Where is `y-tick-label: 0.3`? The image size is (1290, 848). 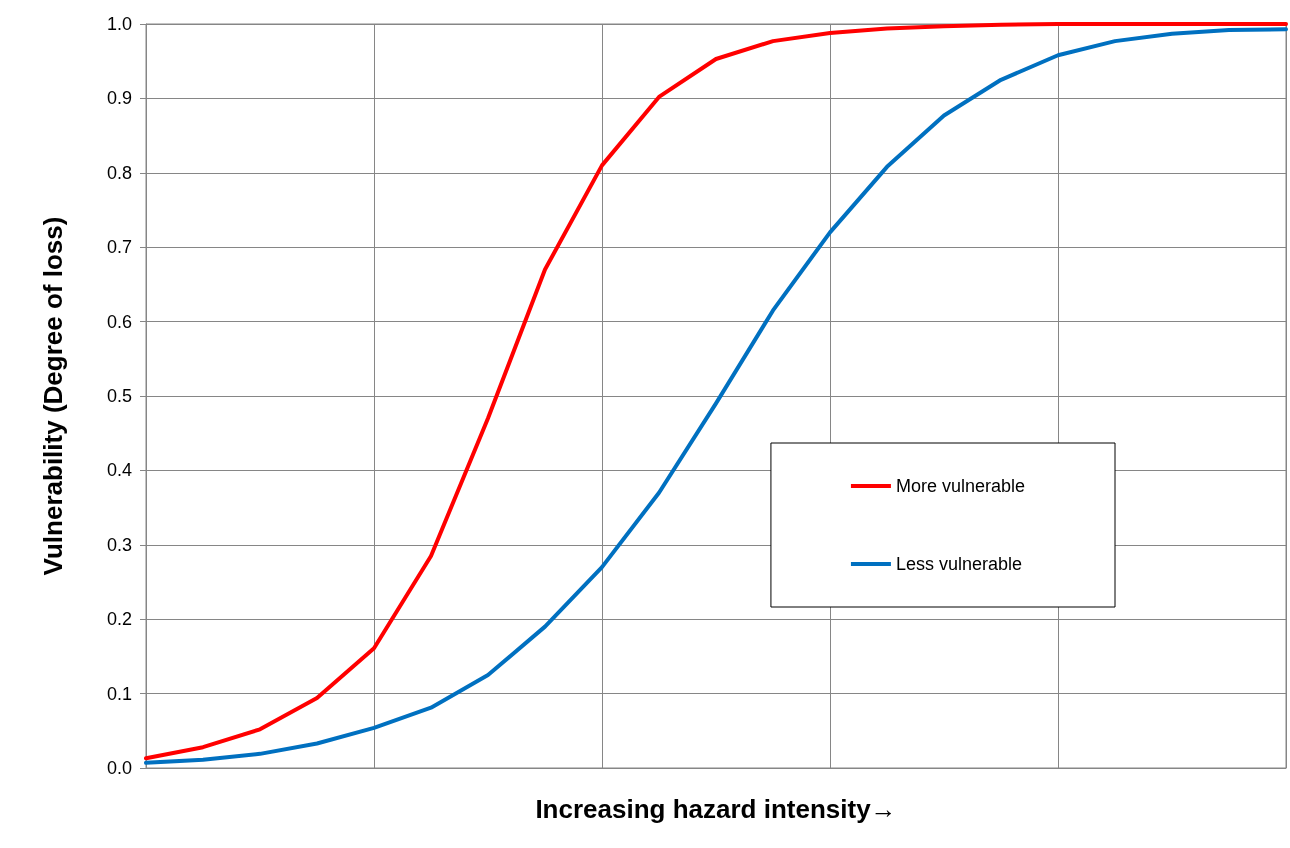
y-tick-label: 0.3 is located at coordinates (119, 544).